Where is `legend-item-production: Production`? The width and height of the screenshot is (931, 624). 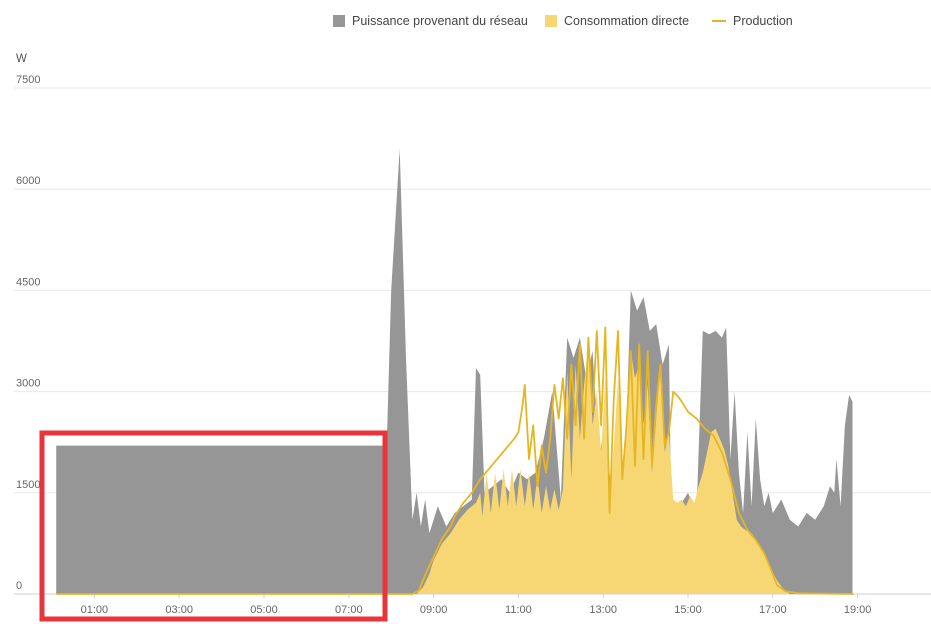
legend-item-production: Production is located at coordinates (752, 21).